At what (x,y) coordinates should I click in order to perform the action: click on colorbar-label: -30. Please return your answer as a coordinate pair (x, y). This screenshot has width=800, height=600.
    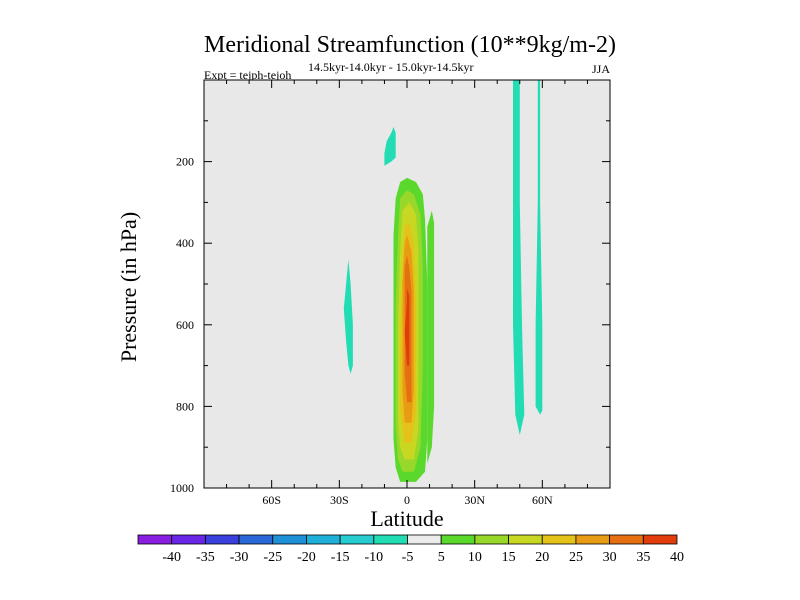
    Looking at the image, I should click on (239, 557).